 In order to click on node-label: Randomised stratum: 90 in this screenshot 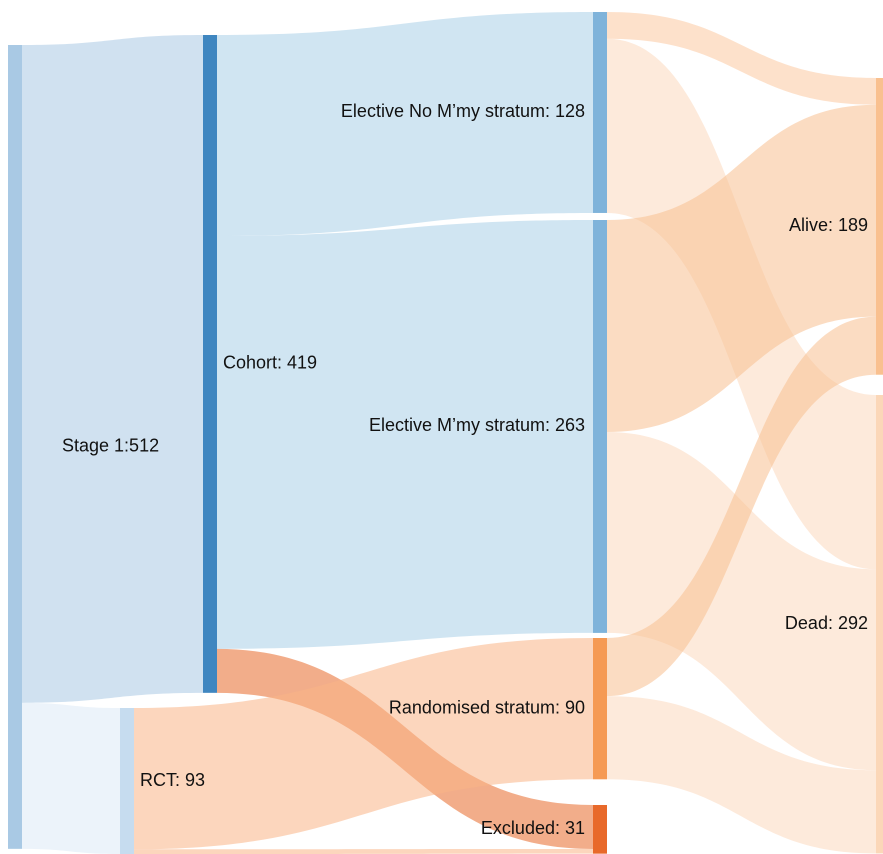, I will do `click(487, 707)`.